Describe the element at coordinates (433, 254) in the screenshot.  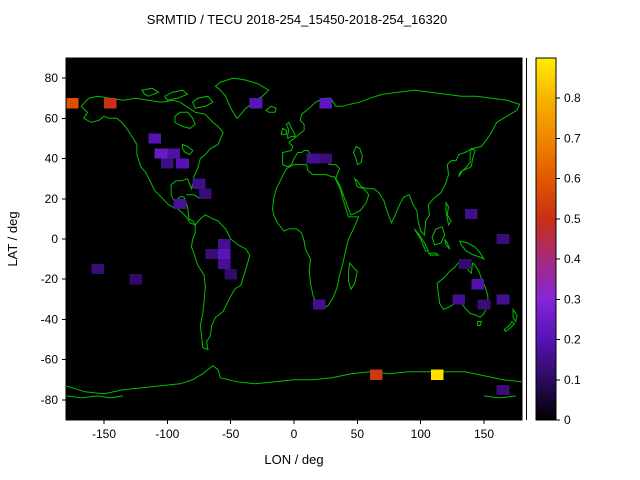
I see `coastline-java` at that location.